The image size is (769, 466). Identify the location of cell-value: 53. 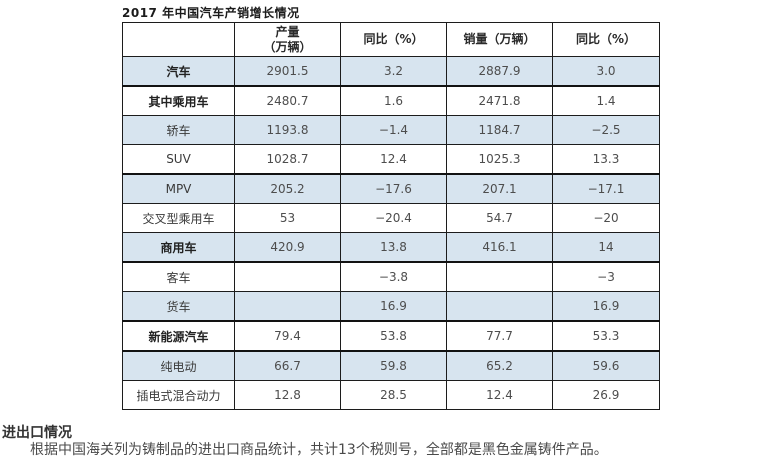
(287, 218).